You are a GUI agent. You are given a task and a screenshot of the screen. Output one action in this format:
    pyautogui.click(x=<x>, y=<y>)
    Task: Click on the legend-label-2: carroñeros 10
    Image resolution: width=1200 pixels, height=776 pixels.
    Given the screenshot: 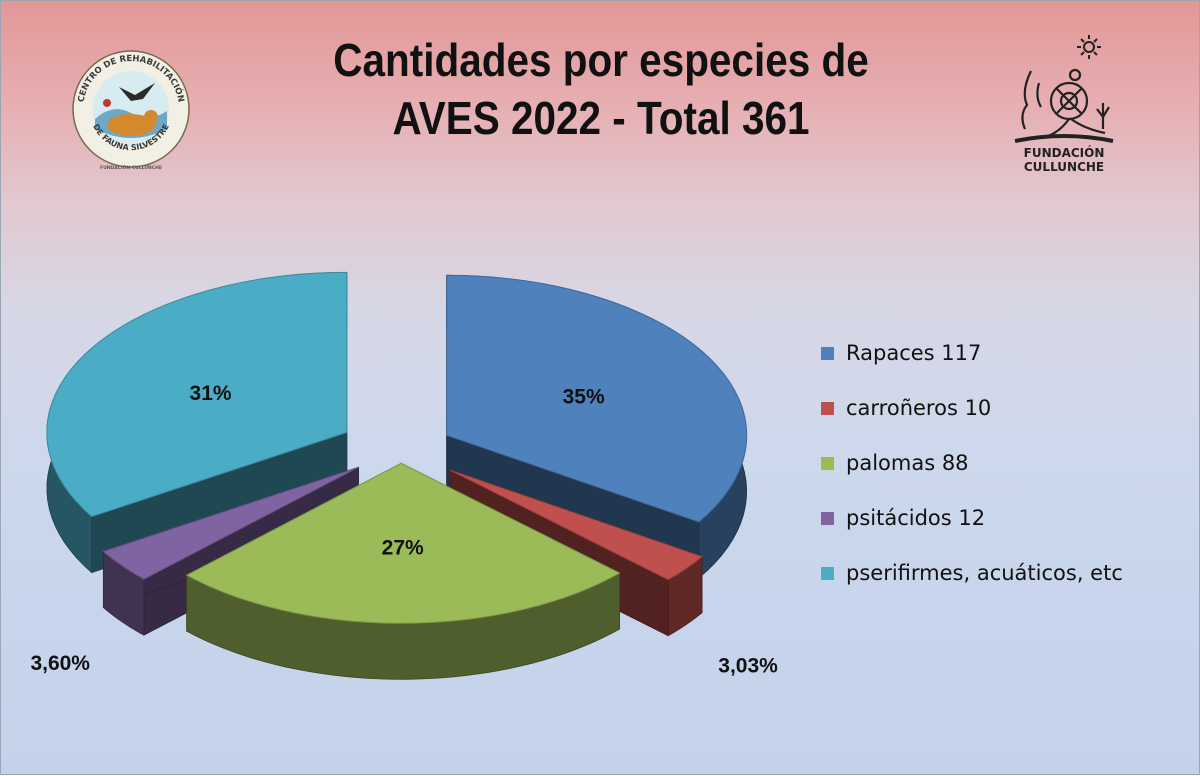 What is the action you would take?
    pyautogui.click(x=919, y=408)
    